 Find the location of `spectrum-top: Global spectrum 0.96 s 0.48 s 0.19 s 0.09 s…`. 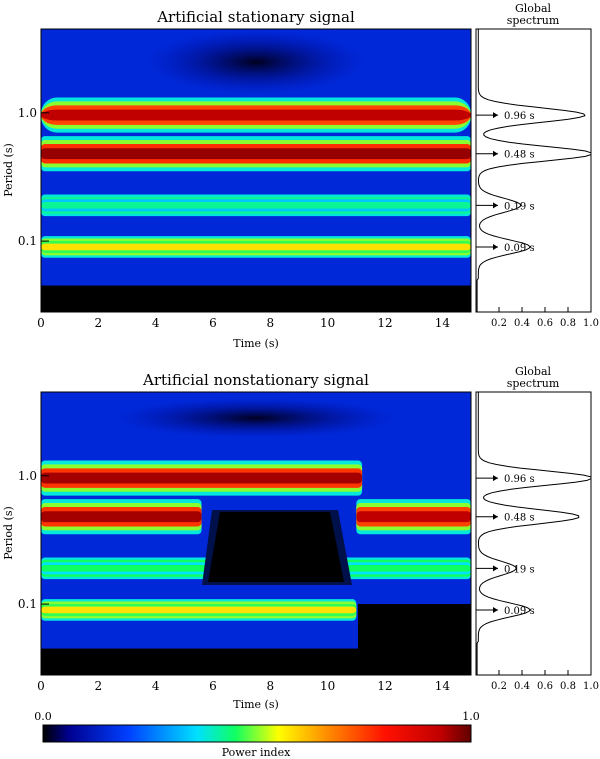

spectrum-top: Global spectrum 0.96 s 0.48 s 0.19 s 0.09 s… is located at coordinates (537, 165).